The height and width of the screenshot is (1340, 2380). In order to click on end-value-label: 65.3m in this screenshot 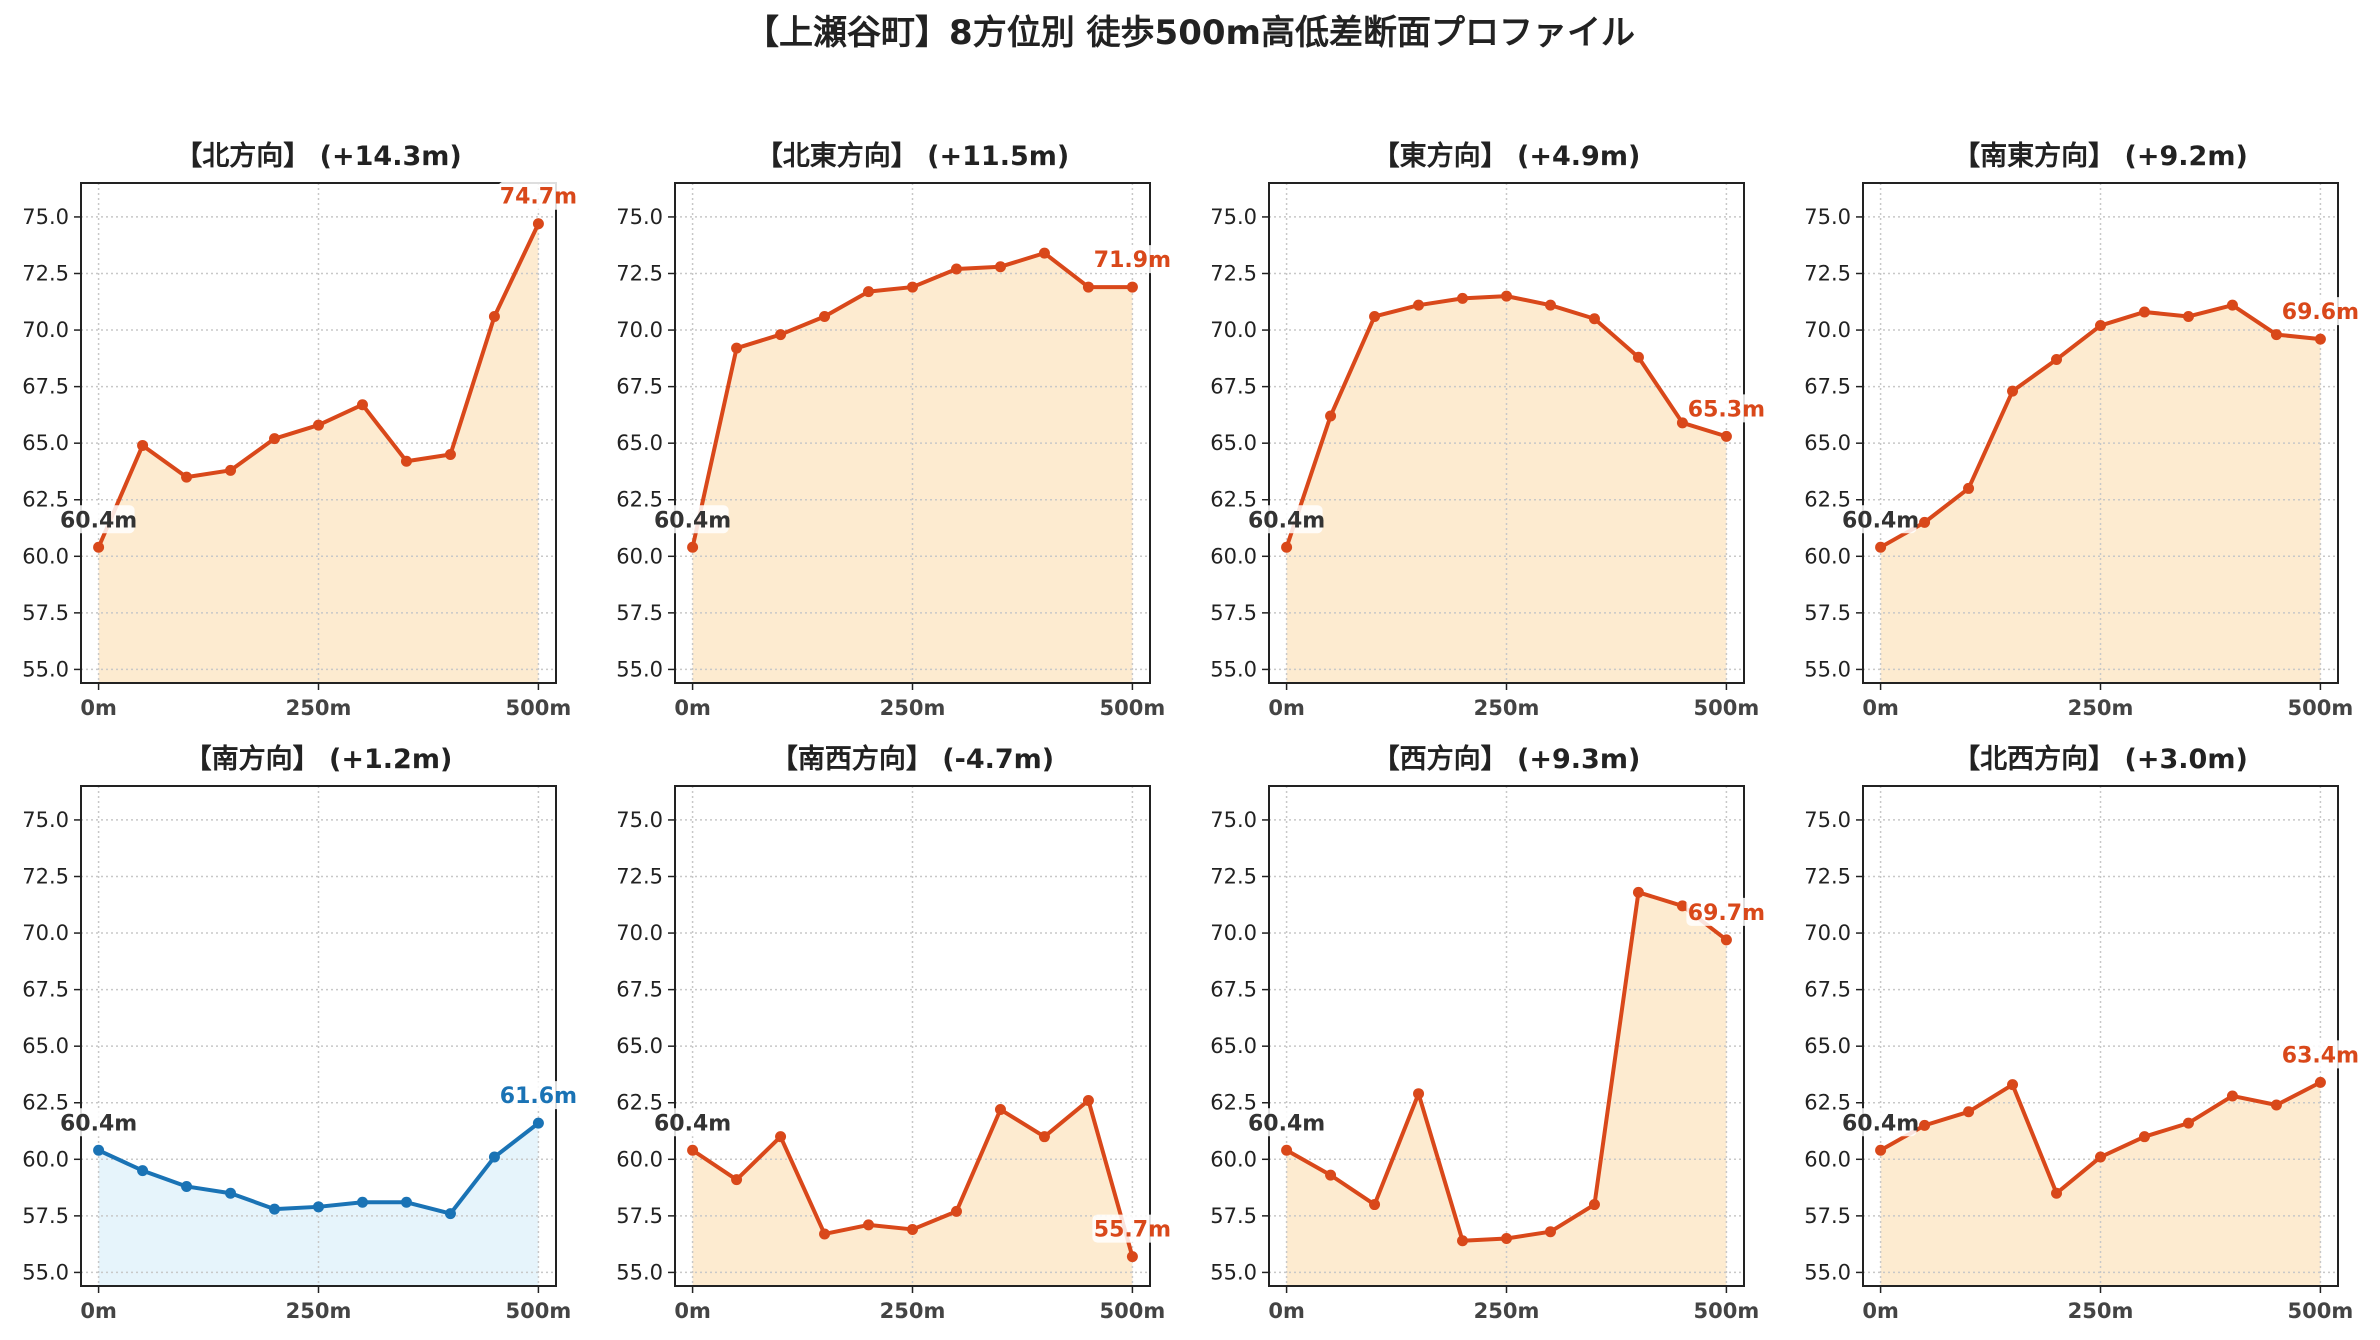, I will do `click(1726, 409)`.